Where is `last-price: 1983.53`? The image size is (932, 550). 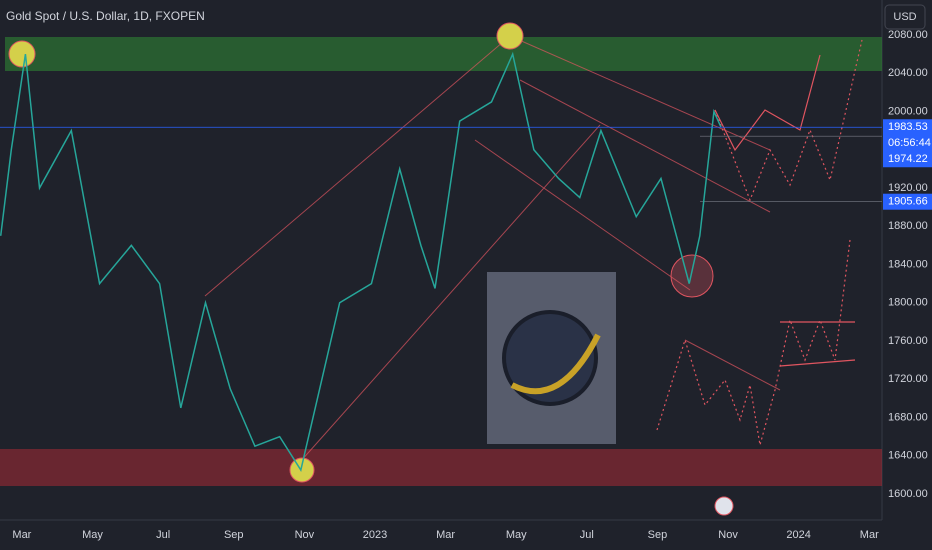
last-price: 1983.53 is located at coordinates (908, 127).